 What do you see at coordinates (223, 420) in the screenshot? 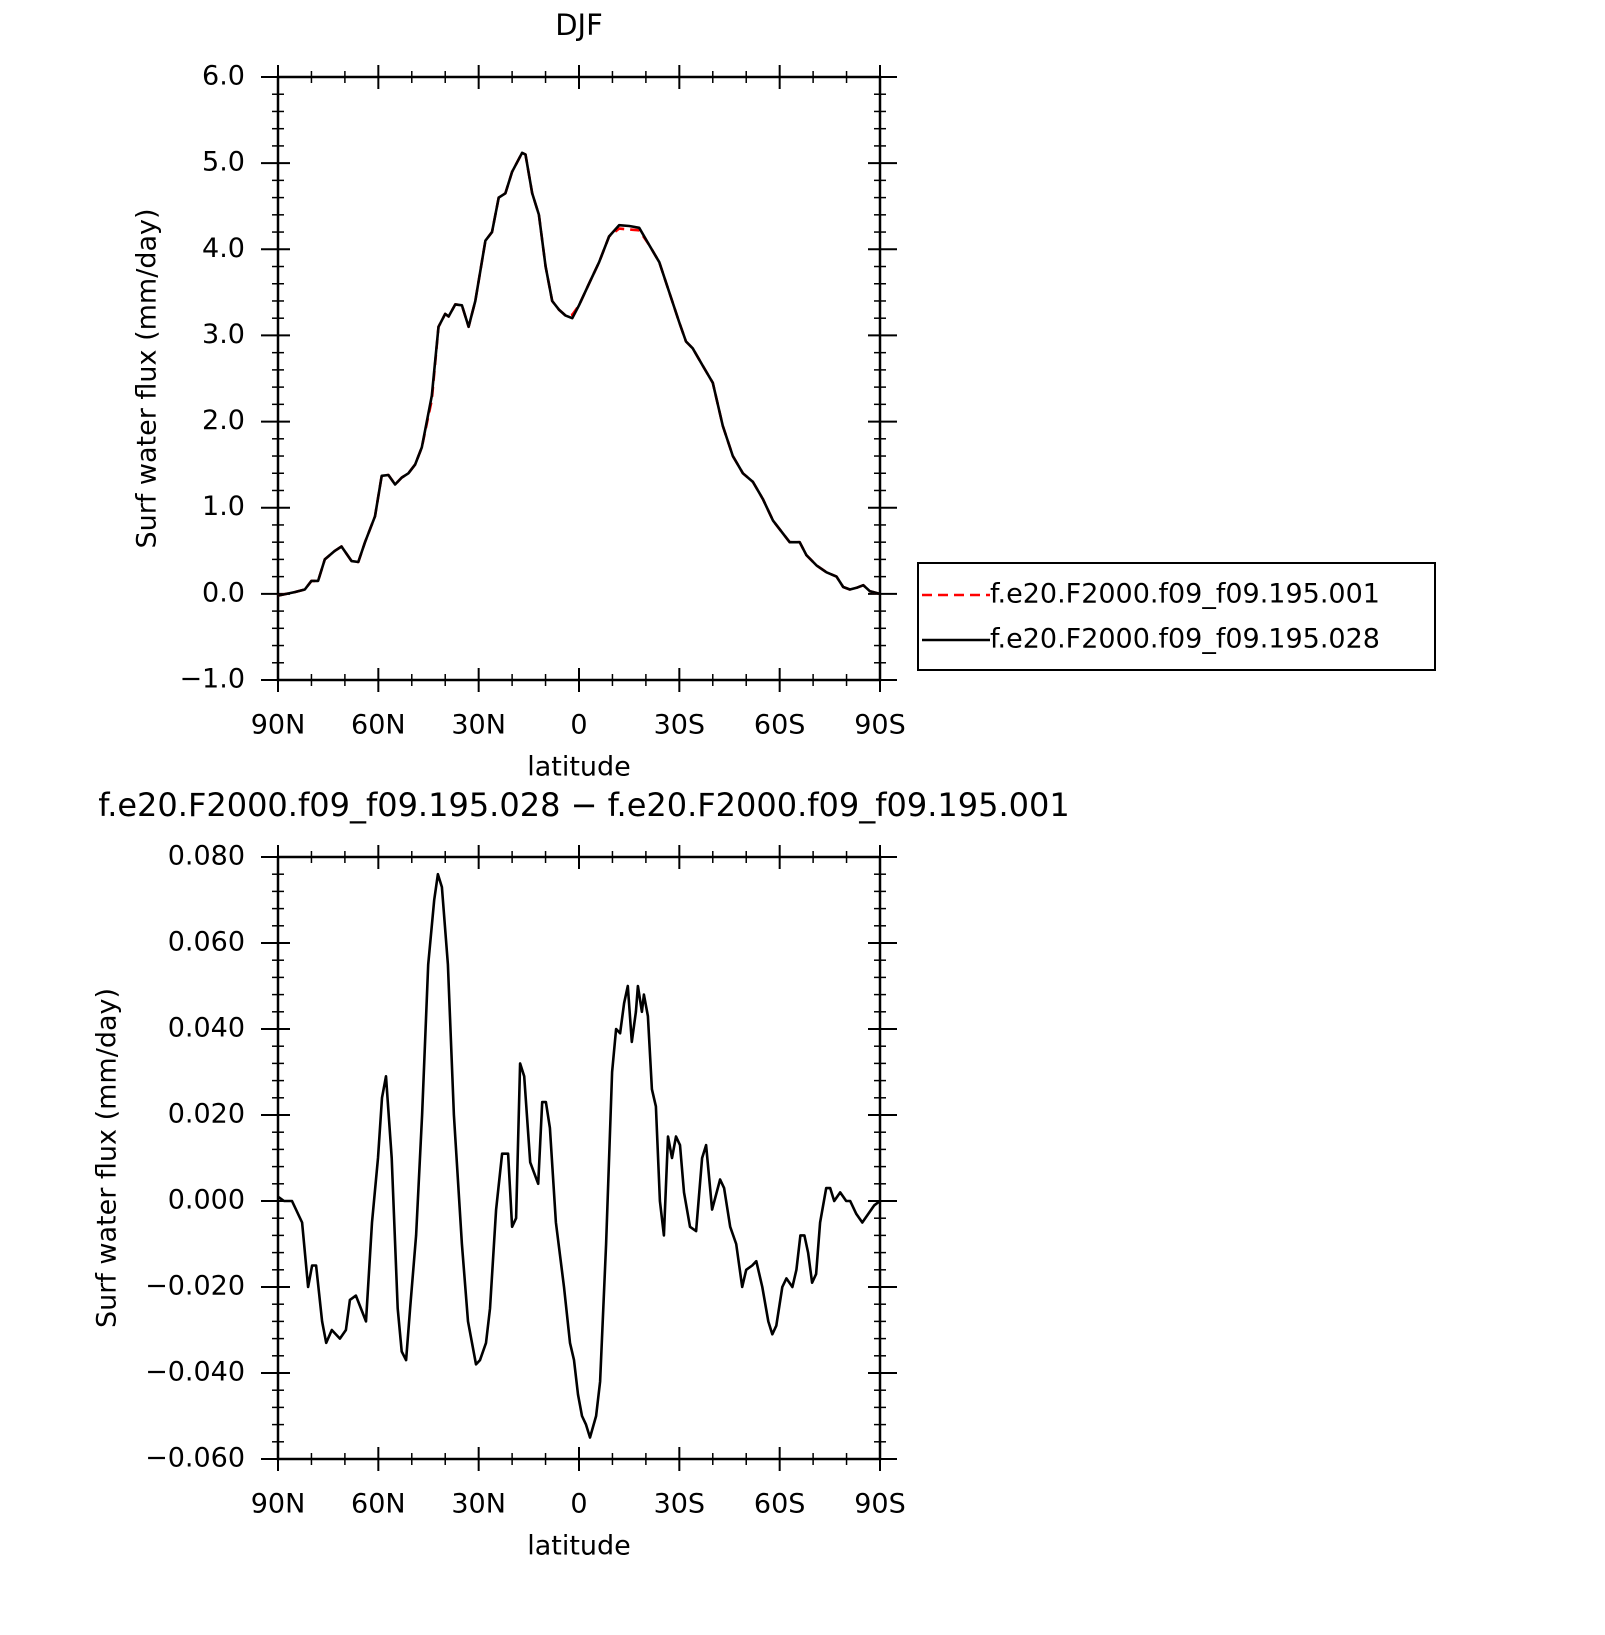
I see `y-tick-label: 2.0` at bounding box center [223, 420].